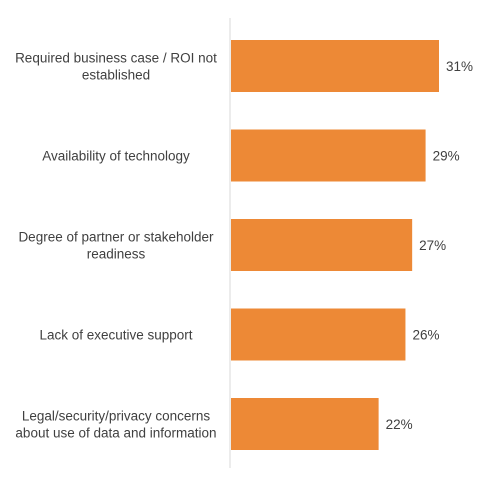  I want to click on value-label-5: 22%, so click(399, 424).